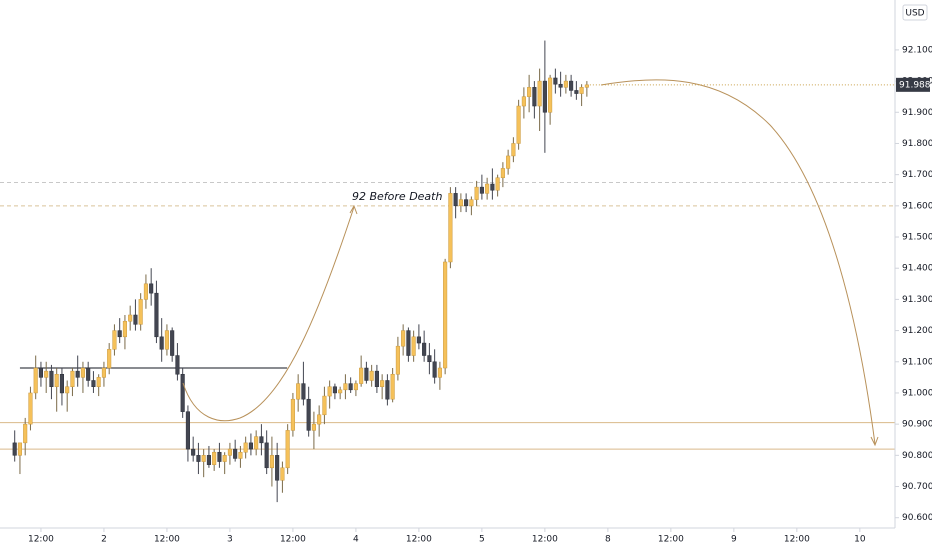 This screenshot has width=932, height=550. Describe the element at coordinates (917, 238) in the screenshot. I see `y-tick-label: 91.500` at that location.